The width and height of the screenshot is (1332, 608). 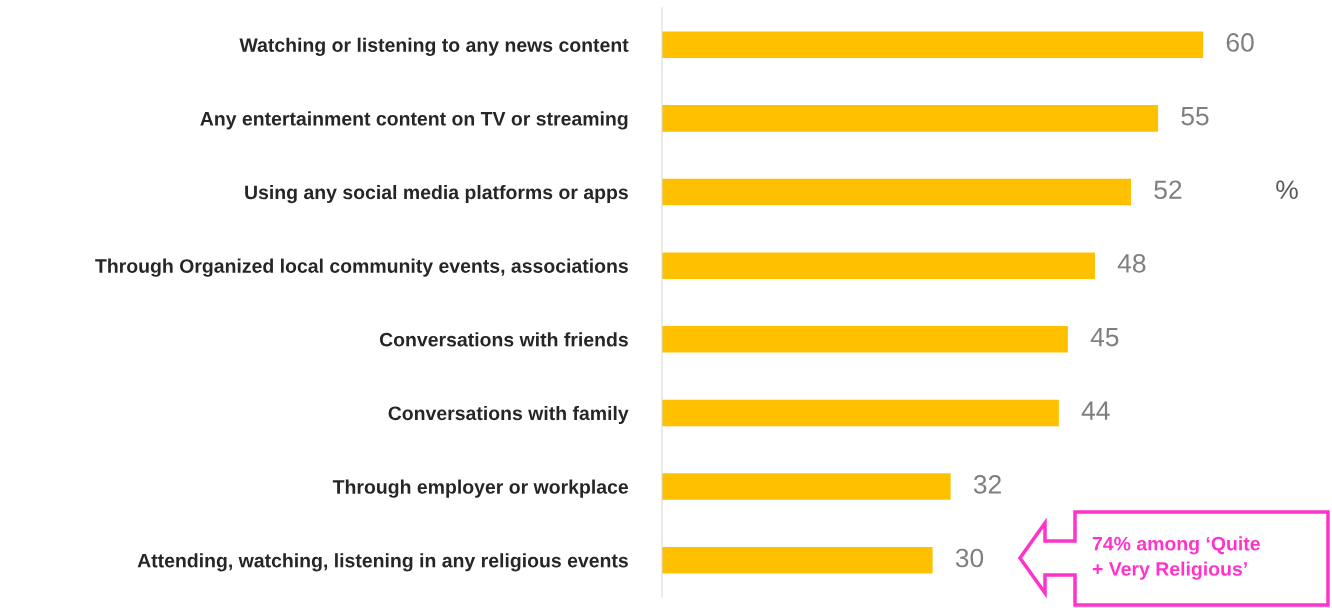 What do you see at coordinates (434, 46) in the screenshot?
I see `y-tick-label: Watching or listening to any news content` at bounding box center [434, 46].